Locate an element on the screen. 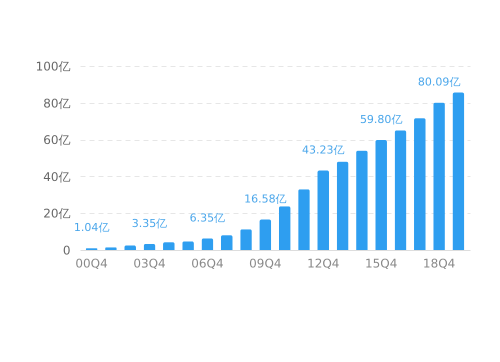 The height and width of the screenshot is (362, 500). data-label: 80.09亿 is located at coordinates (439, 82).